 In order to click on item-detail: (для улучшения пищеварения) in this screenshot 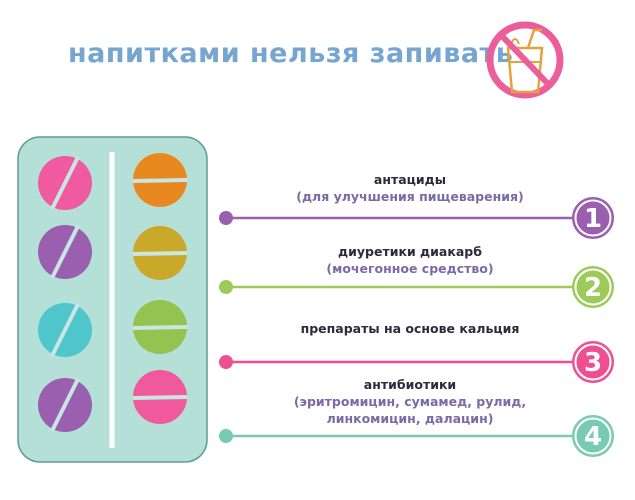, I will do `click(410, 196)`.